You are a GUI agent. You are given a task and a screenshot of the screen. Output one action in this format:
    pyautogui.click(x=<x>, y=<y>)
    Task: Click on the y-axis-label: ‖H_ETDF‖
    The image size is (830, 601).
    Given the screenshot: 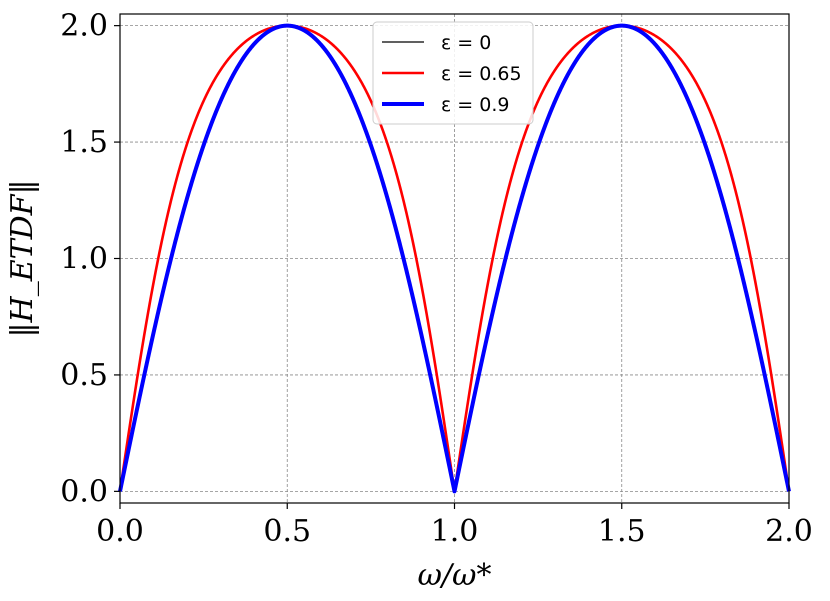 What is the action you would take?
    pyautogui.click(x=22, y=259)
    